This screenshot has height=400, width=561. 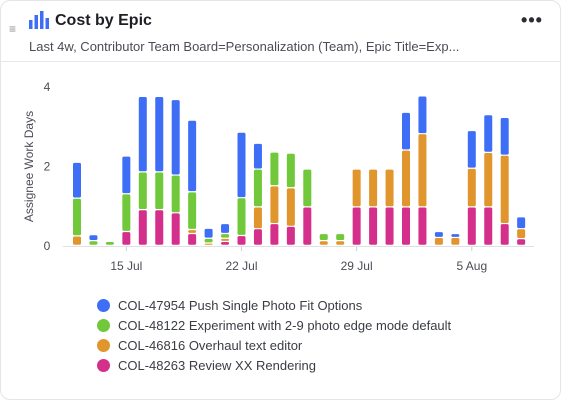 What do you see at coordinates (532, 20) in the screenshot?
I see `more-options-button: •••` at bounding box center [532, 20].